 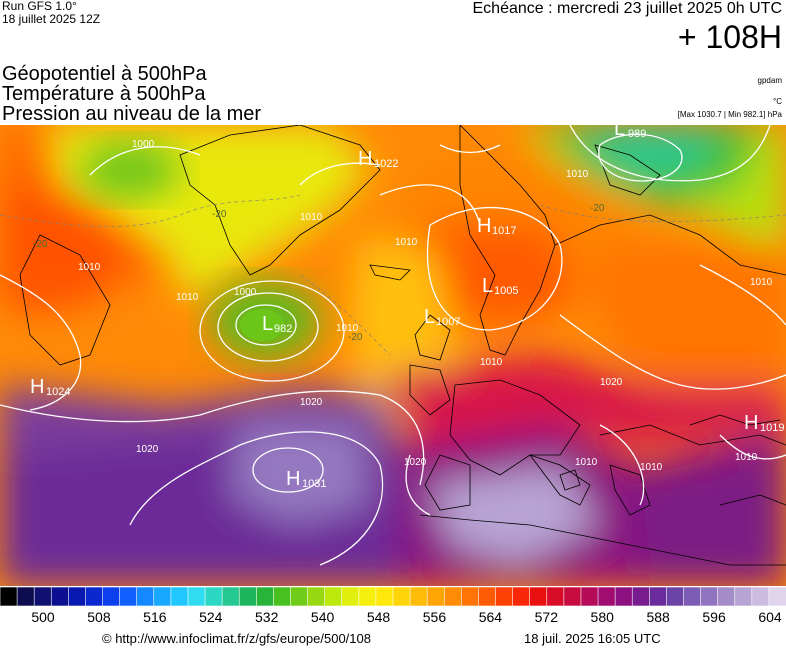 I want to click on center-l-982-value: 982, so click(x=283, y=329).